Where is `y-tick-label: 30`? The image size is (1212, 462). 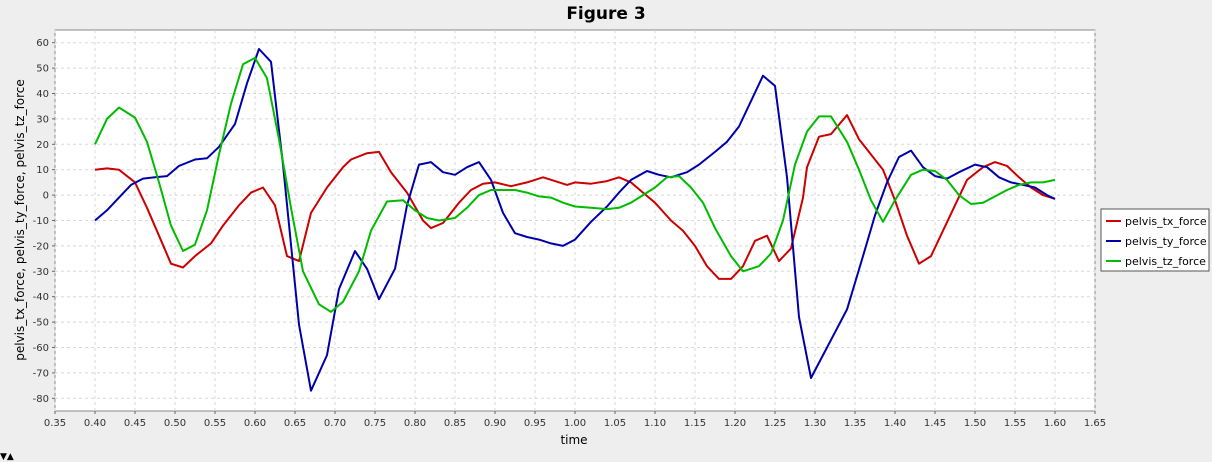
y-tick-label: 30 is located at coordinates (42, 119).